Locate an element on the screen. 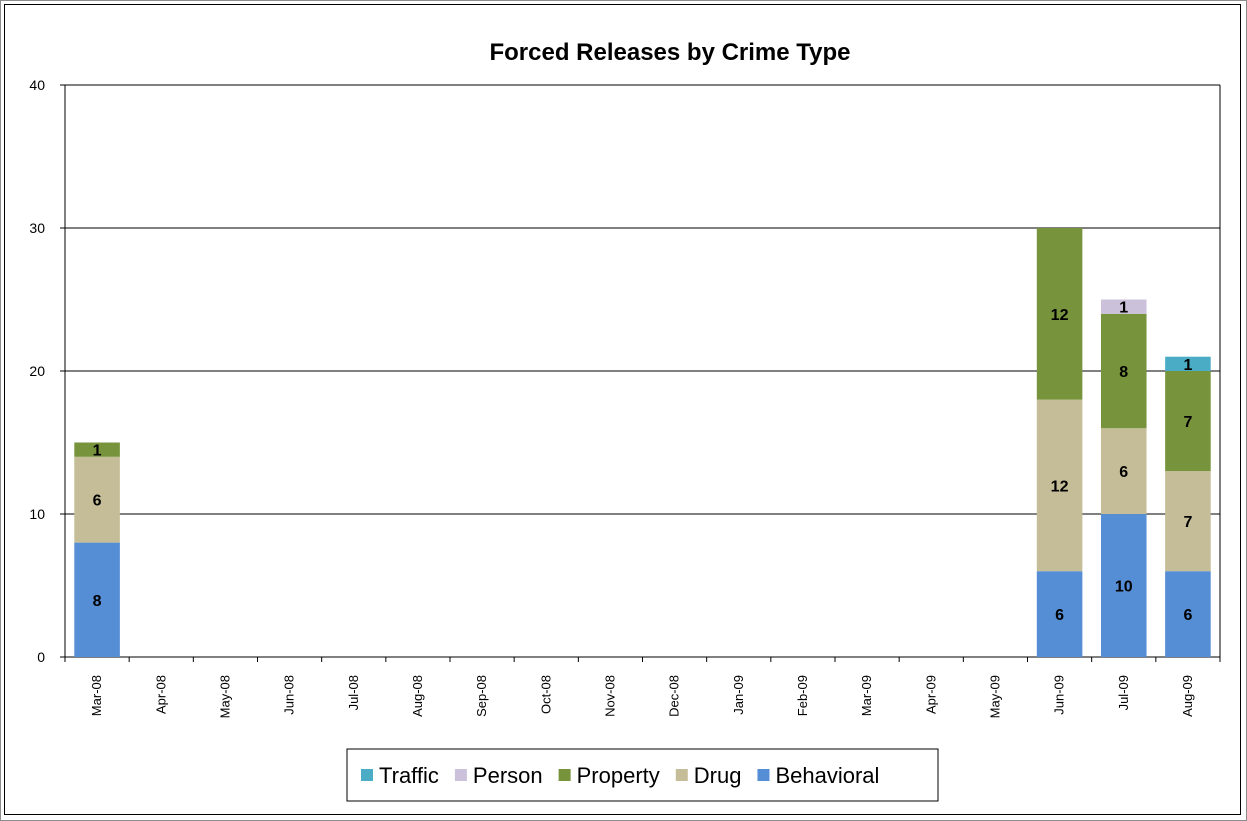 The image size is (1247, 821). x-tick-label: Apr-09 is located at coordinates (930, 694).